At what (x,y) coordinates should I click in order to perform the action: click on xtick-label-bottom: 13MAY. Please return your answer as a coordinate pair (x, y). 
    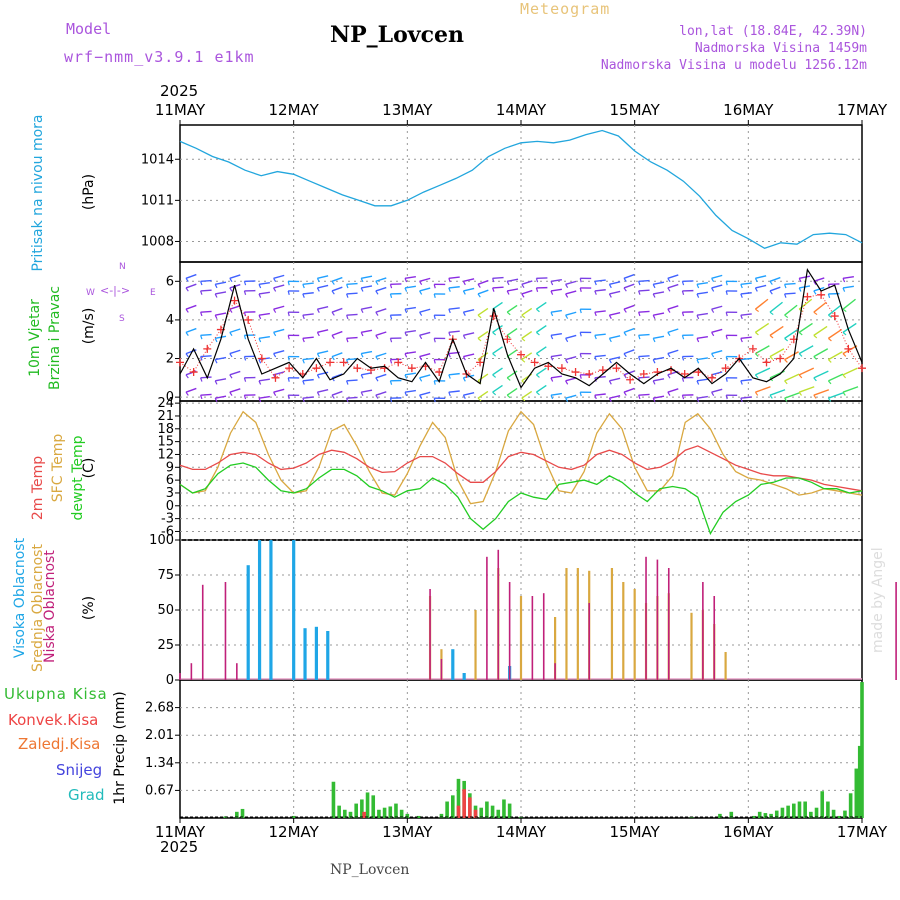
    Looking at the image, I should click on (407, 832).